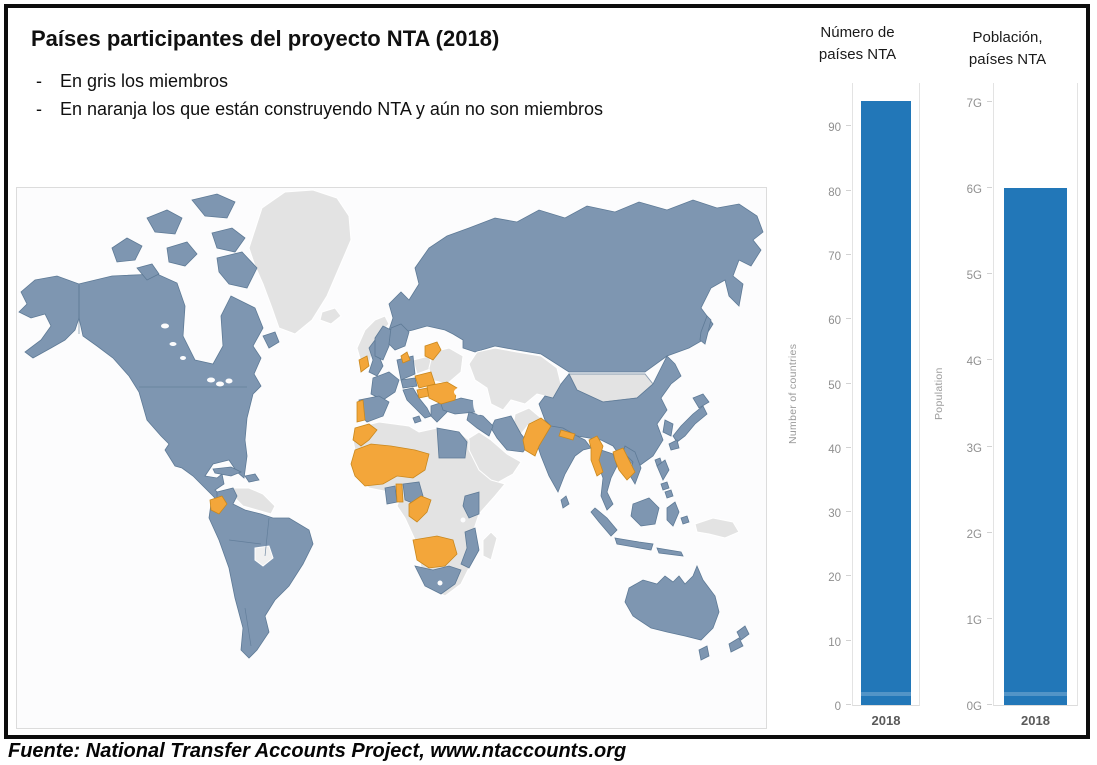 The width and height of the screenshot is (1097, 765). Describe the element at coordinates (857, 44) in the screenshot. I see `chart1-title: Número de países NTA` at that location.